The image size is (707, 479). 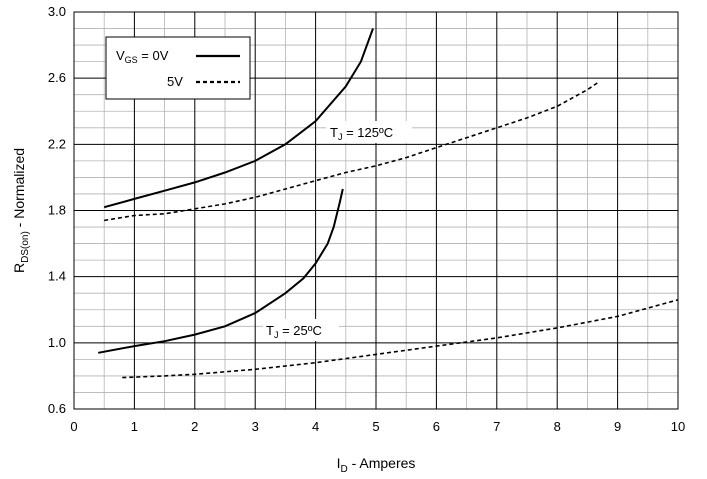 I want to click on y-tick-label: 1.8, so click(x=57, y=210).